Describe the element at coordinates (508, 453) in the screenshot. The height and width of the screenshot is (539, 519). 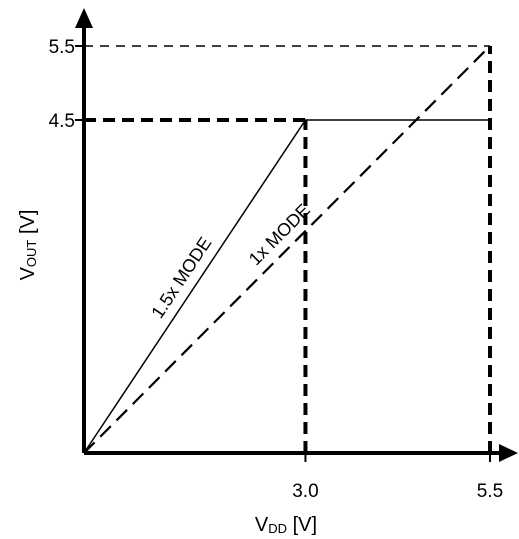
I see `x-axis-arrow-icon` at that location.